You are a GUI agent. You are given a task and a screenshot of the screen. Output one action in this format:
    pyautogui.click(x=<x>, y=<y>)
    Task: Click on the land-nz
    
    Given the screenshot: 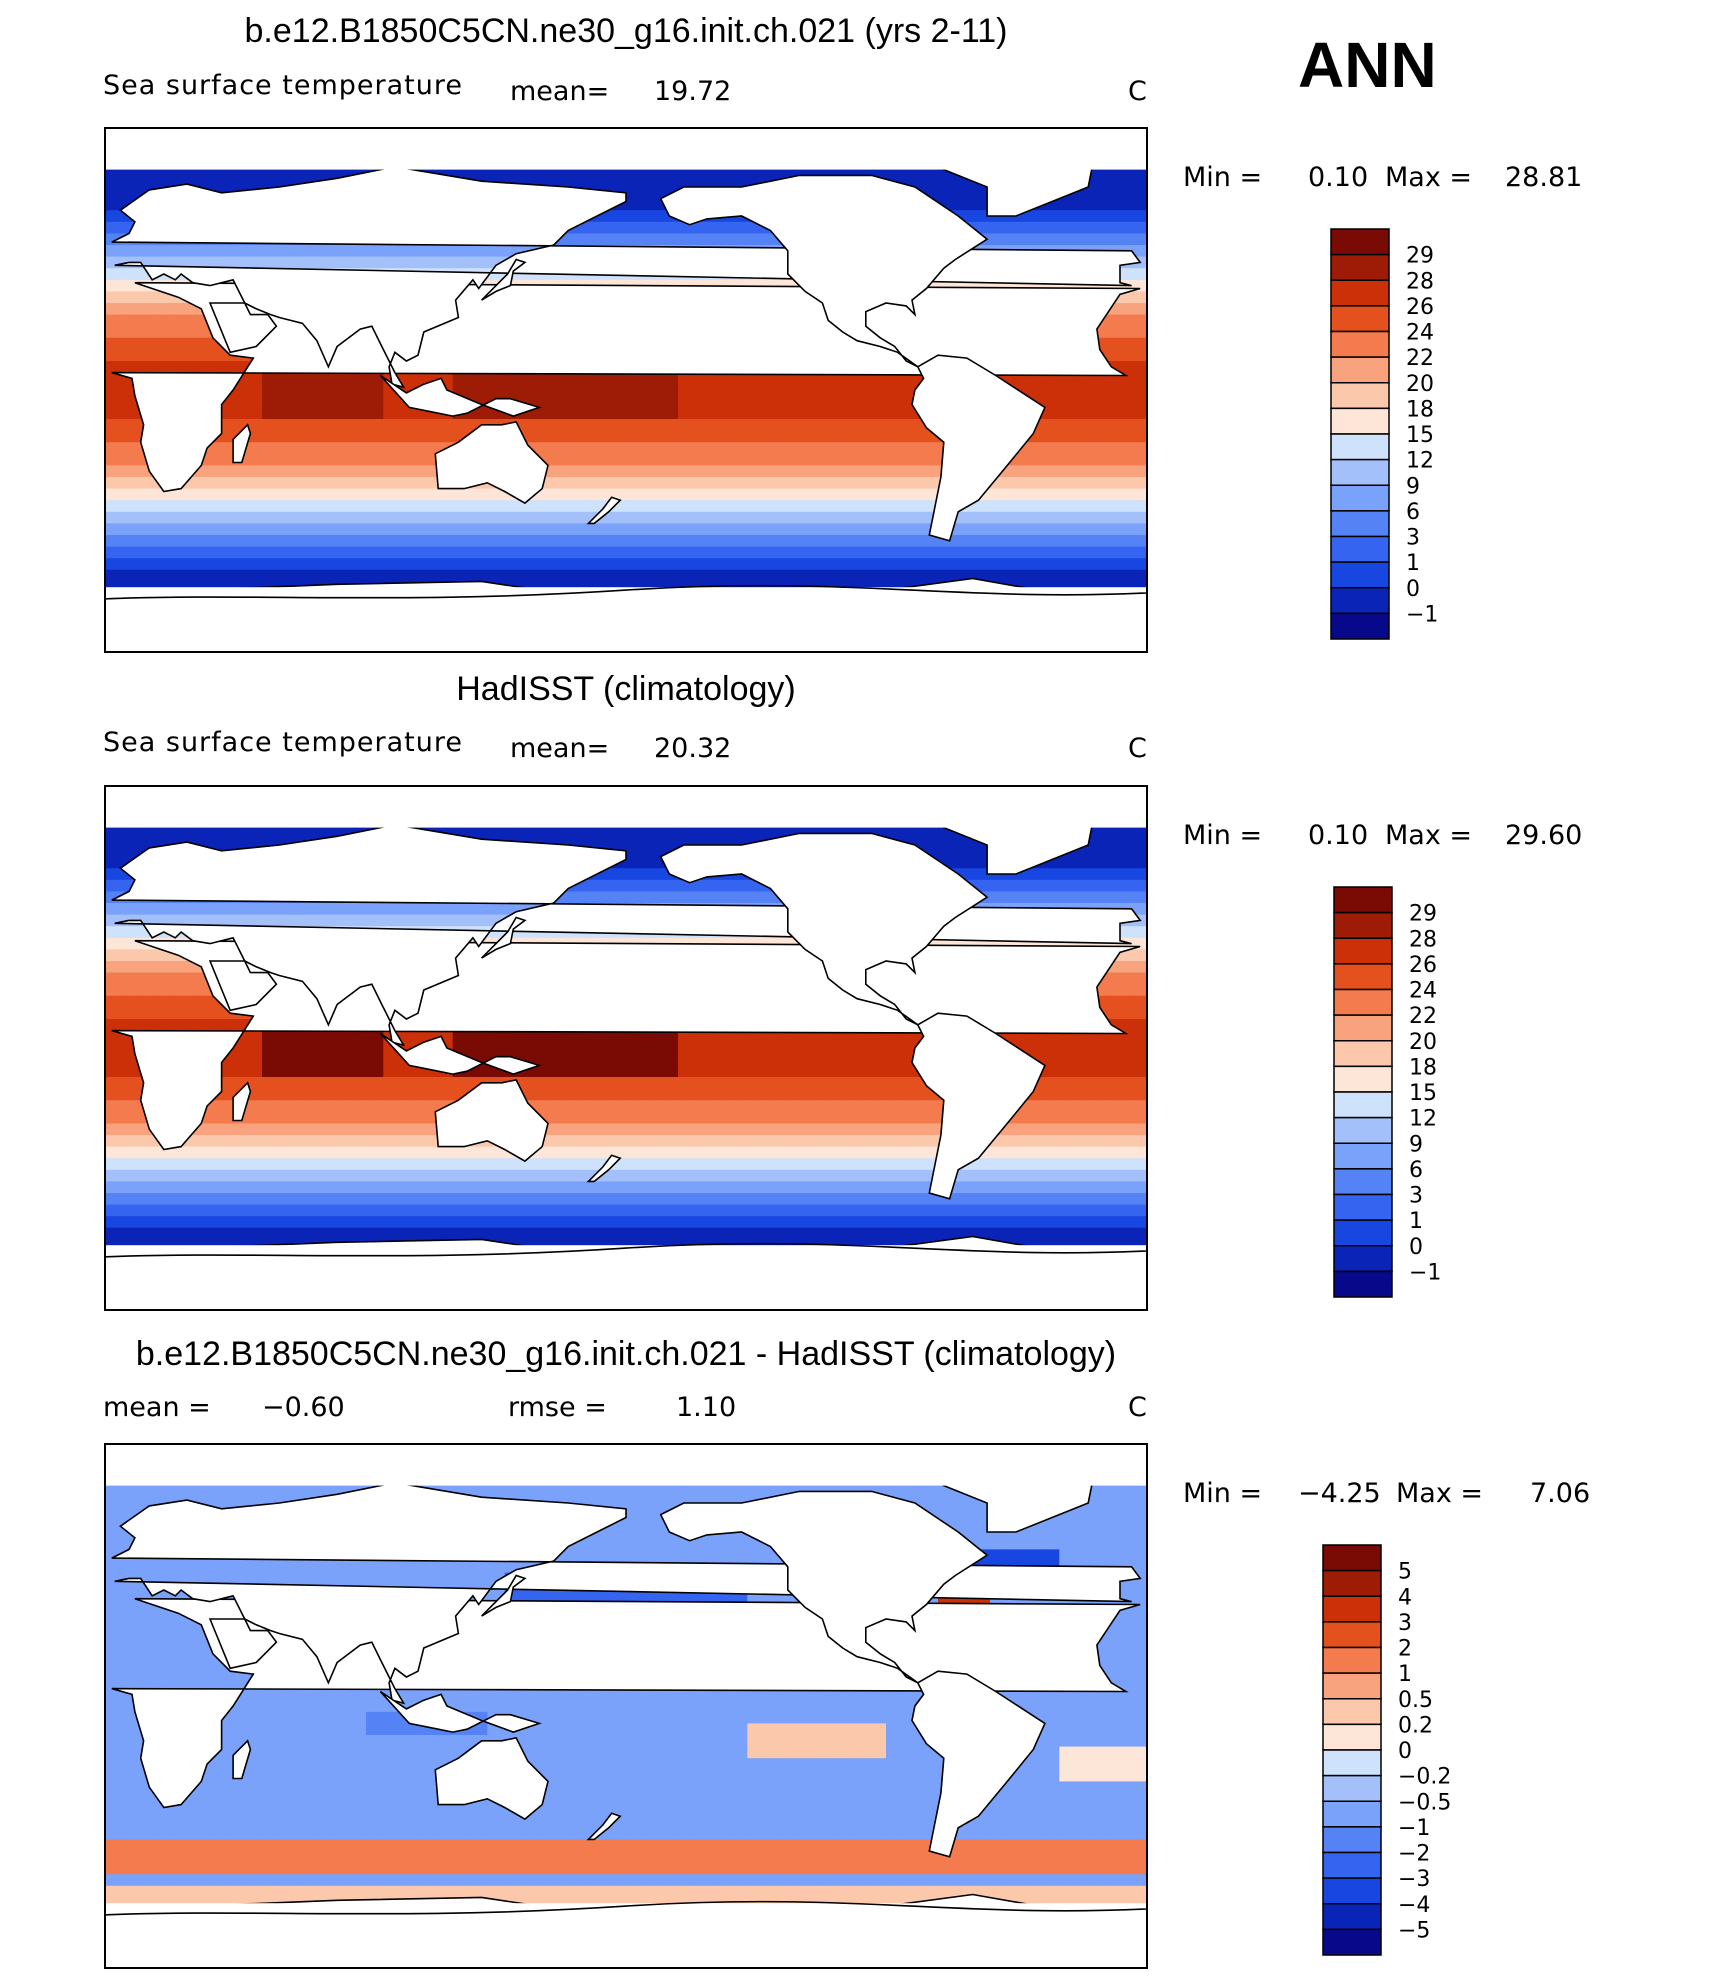 What is the action you would take?
    pyautogui.click(x=604, y=510)
    